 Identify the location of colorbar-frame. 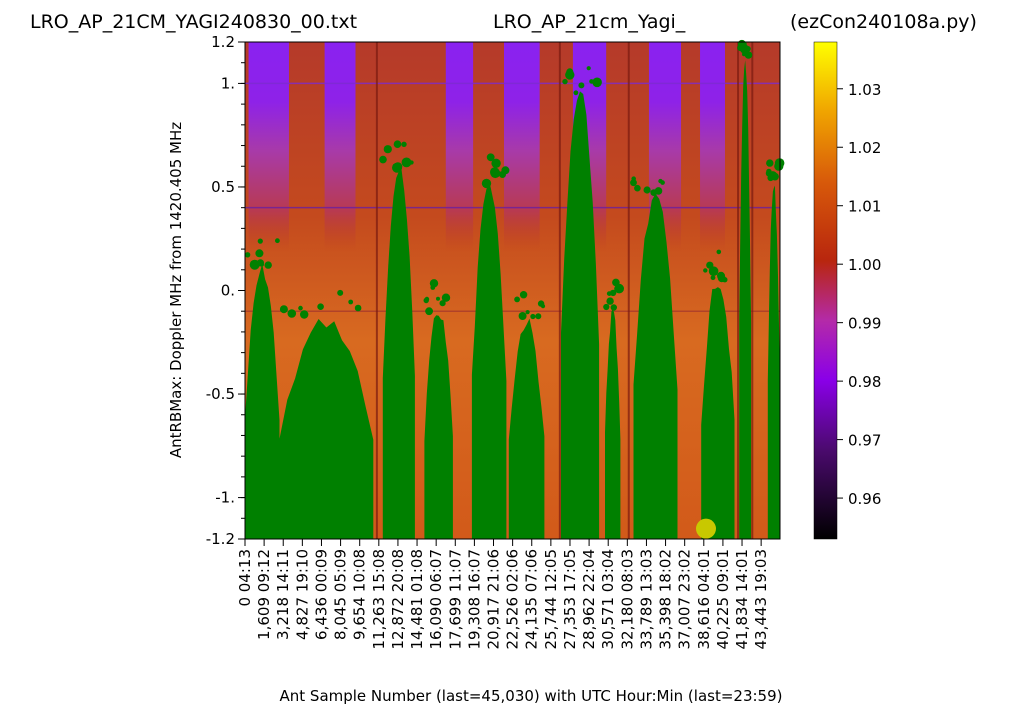
(825, 290).